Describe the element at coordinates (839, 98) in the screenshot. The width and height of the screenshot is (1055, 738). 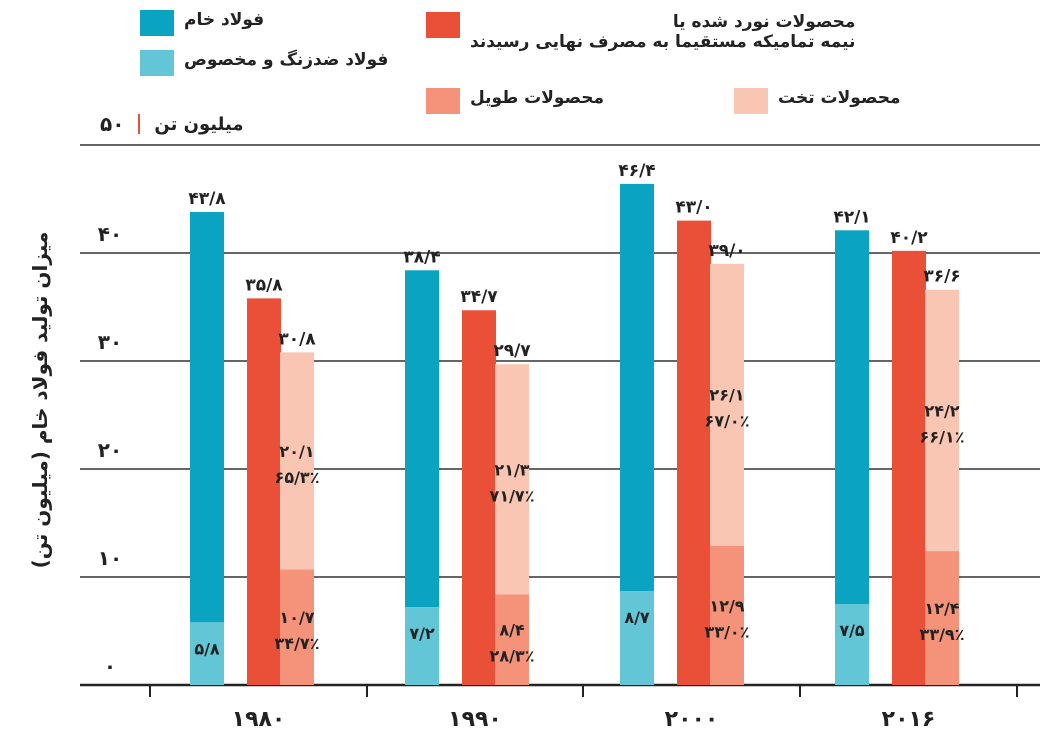
I see `legend-flat-label: محصولات تخت` at that location.